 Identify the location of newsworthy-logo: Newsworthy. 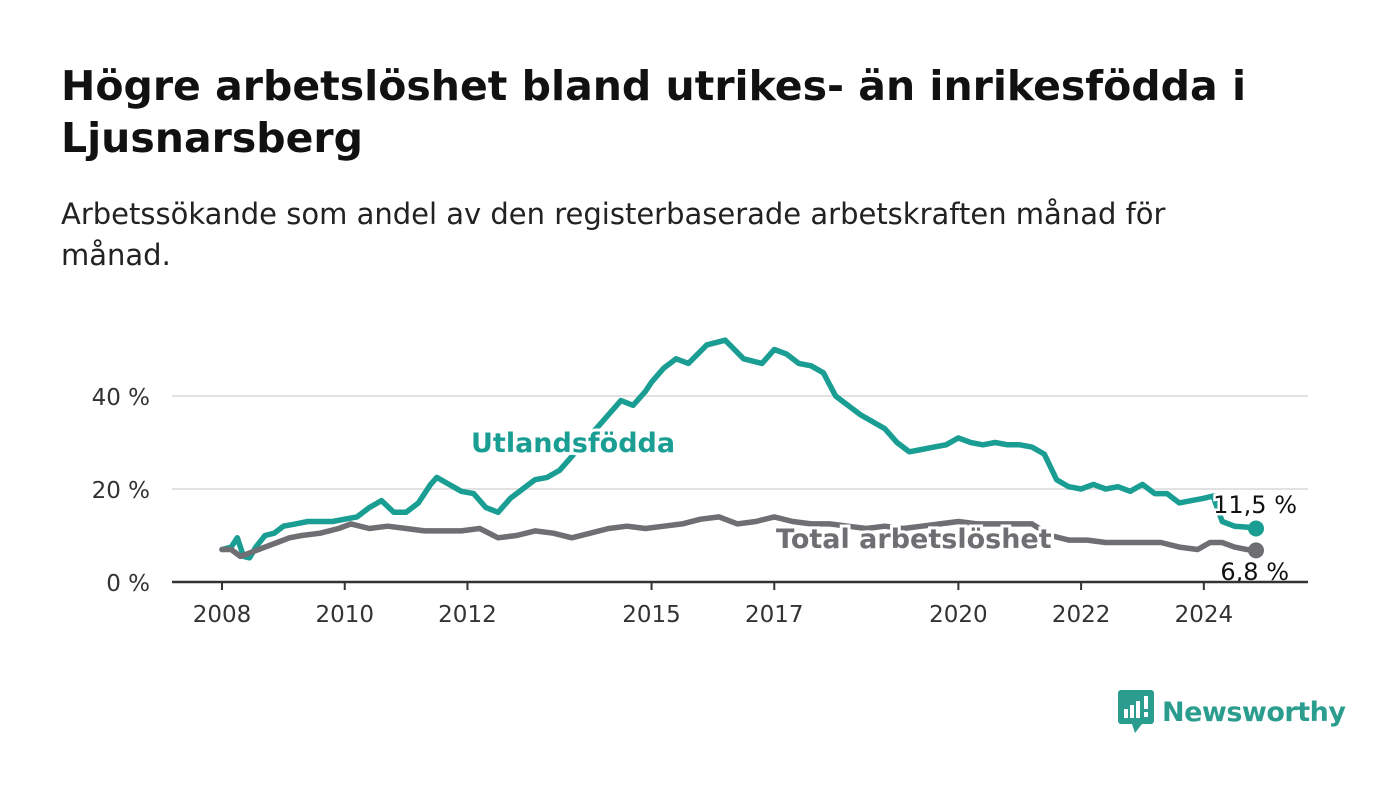
(1232, 712).